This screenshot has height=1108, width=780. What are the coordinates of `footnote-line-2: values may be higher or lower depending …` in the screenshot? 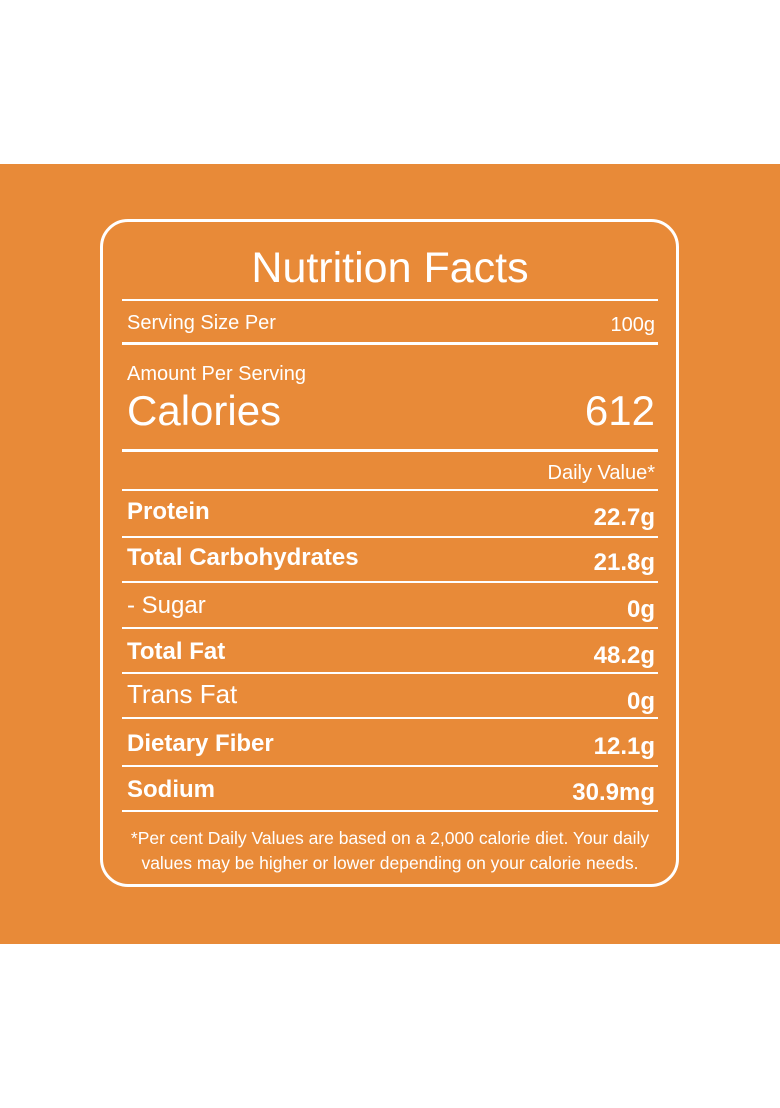 It's located at (390, 863).